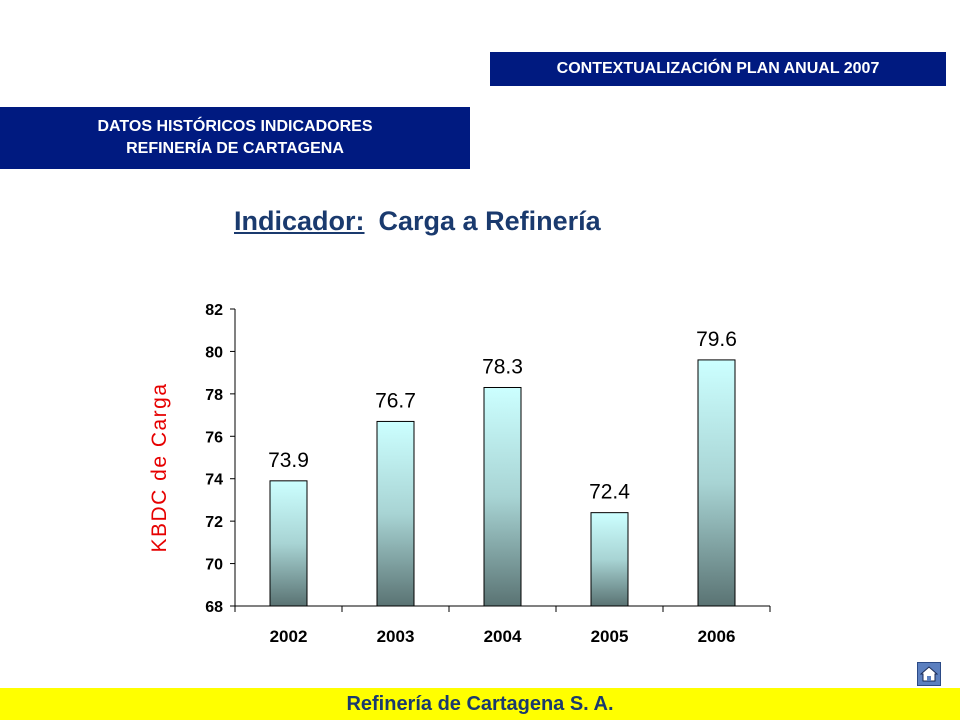 The width and height of the screenshot is (960, 720). I want to click on y-tick-label: 74, so click(214, 480).